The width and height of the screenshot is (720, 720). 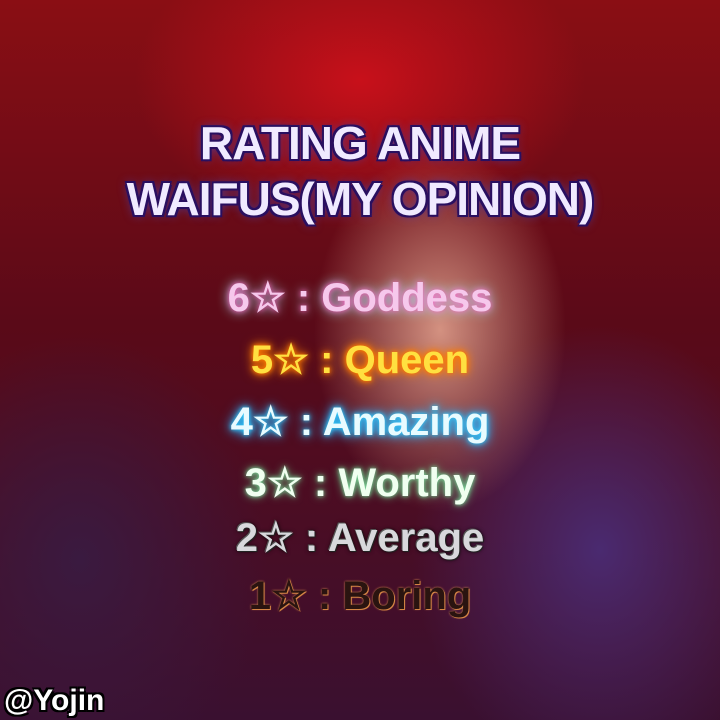 I want to click on star-icon: 5☆, so click(x=280, y=360).